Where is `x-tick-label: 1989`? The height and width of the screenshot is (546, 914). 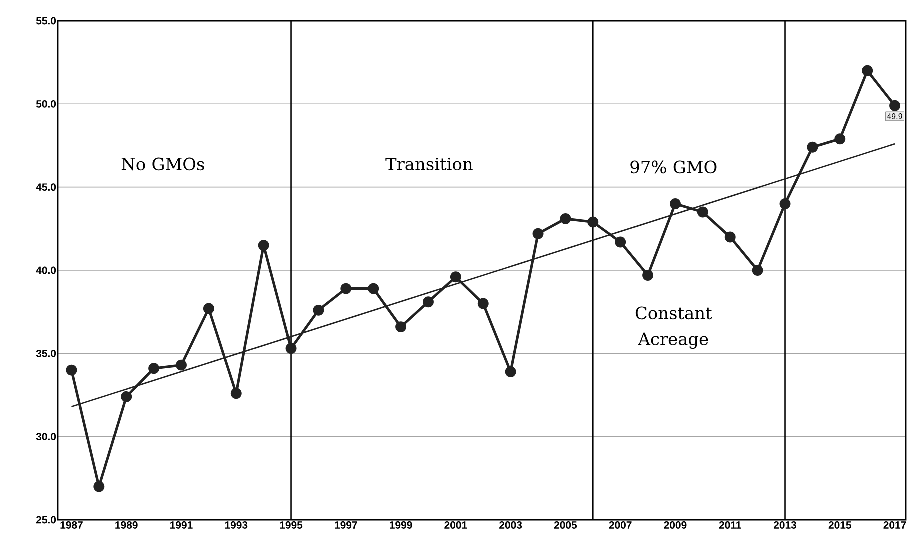
x-tick-label: 1989 is located at coordinates (127, 525).